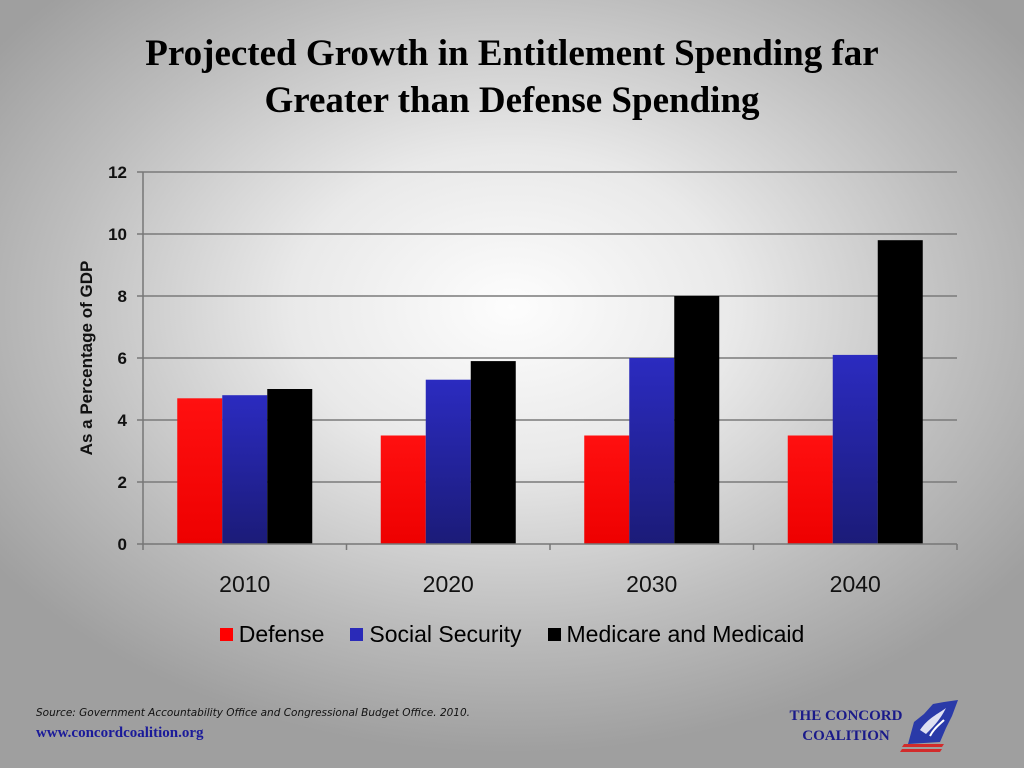 Image resolution: width=1024 pixels, height=768 pixels. Describe the element at coordinates (244, 584) in the screenshot. I see `x-tick-label: 2010` at that location.